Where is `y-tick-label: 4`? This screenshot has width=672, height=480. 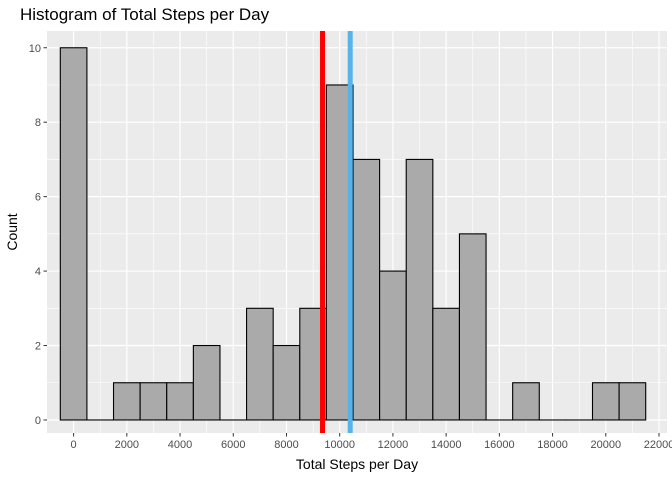
y-tick-label: 4 is located at coordinates (38, 272).